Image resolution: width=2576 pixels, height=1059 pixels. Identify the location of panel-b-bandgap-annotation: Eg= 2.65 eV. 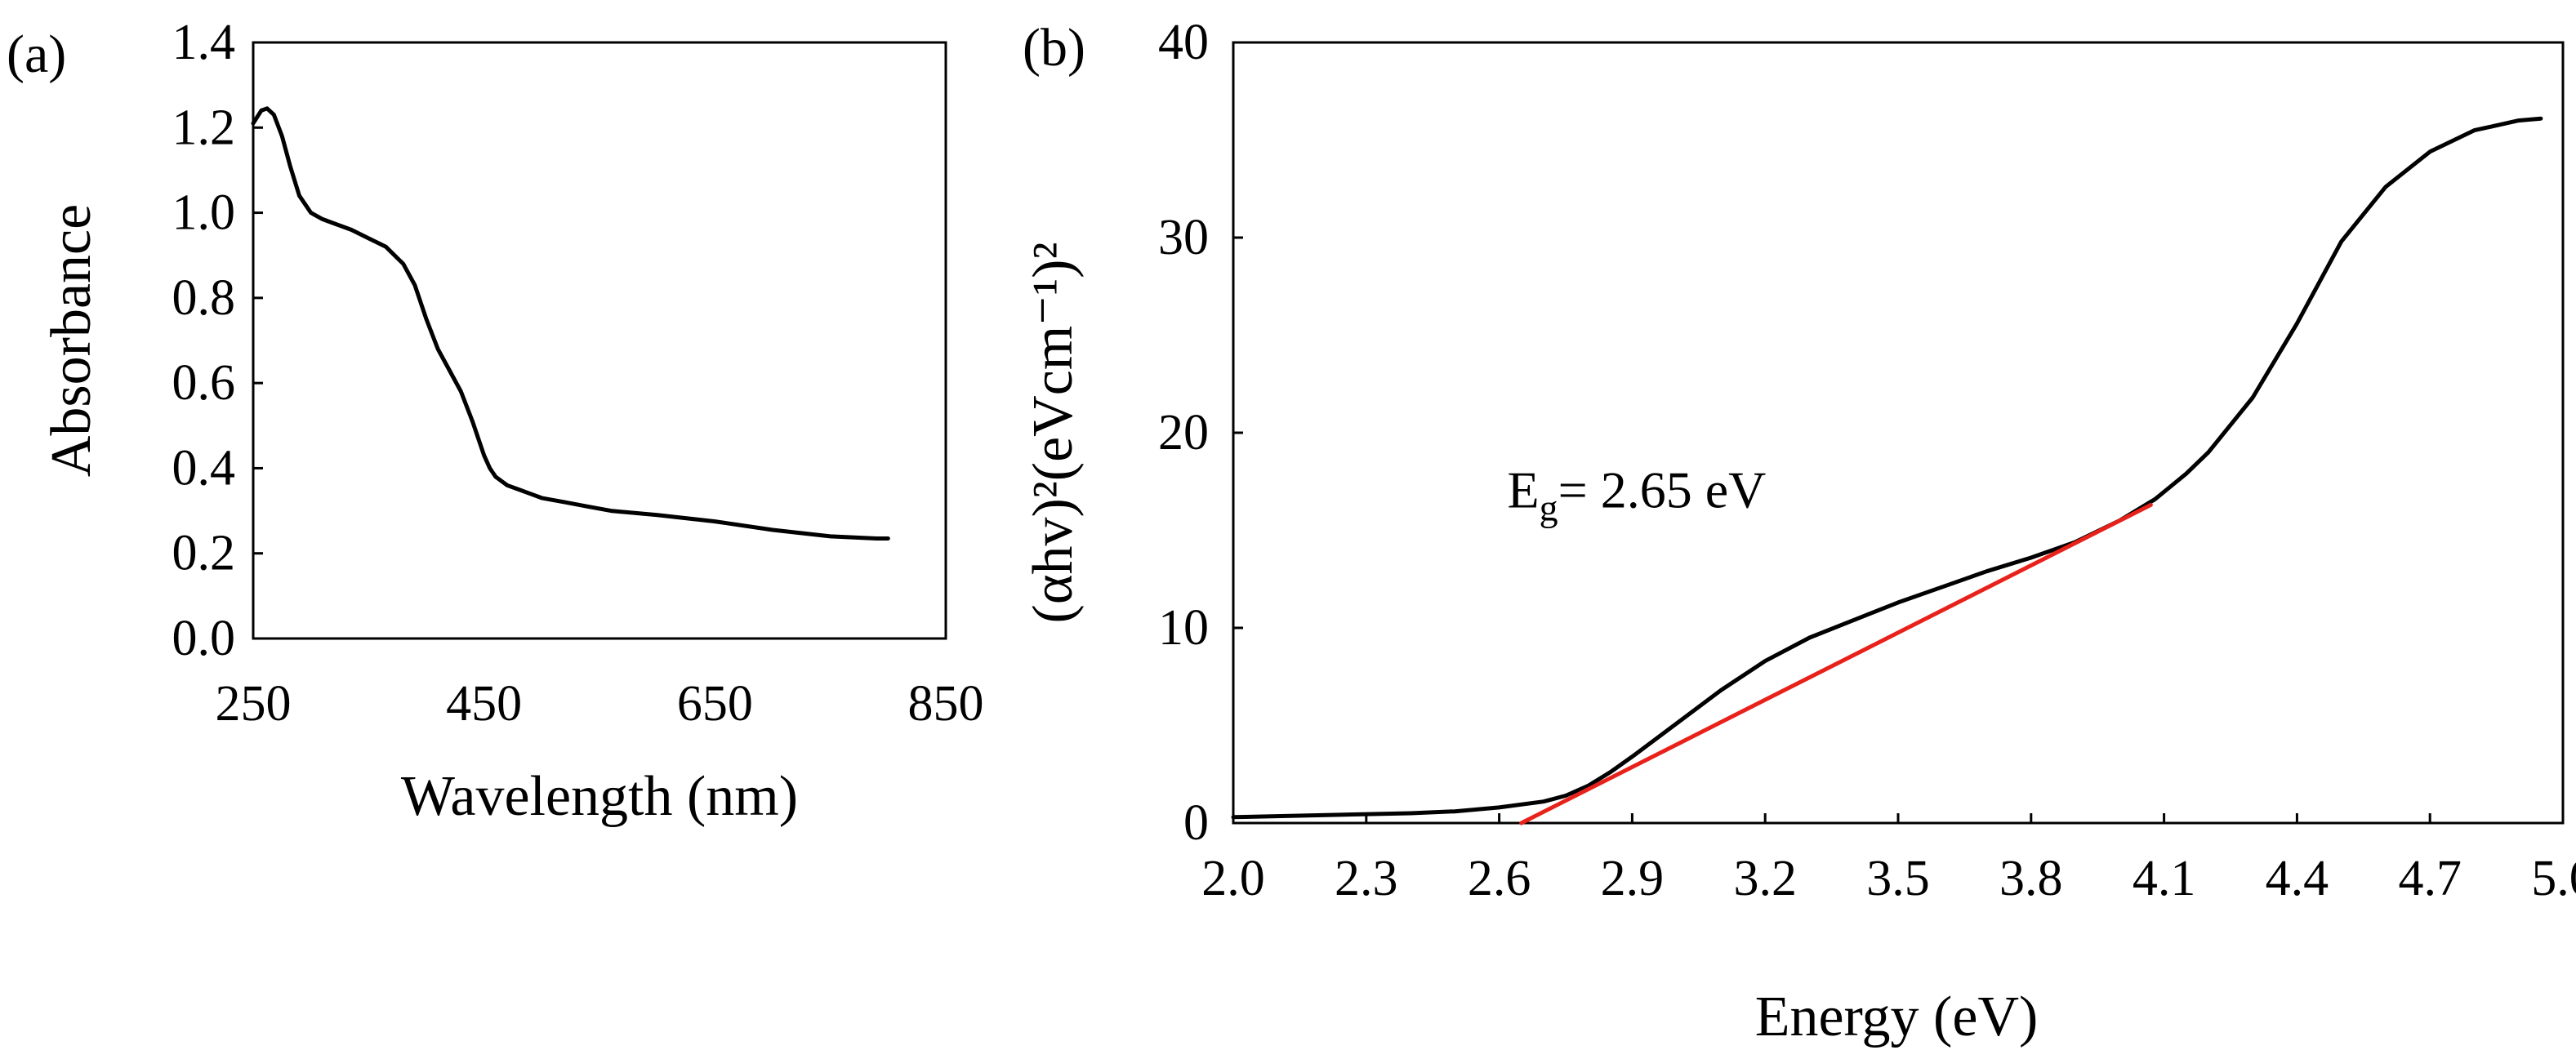
(1637, 495).